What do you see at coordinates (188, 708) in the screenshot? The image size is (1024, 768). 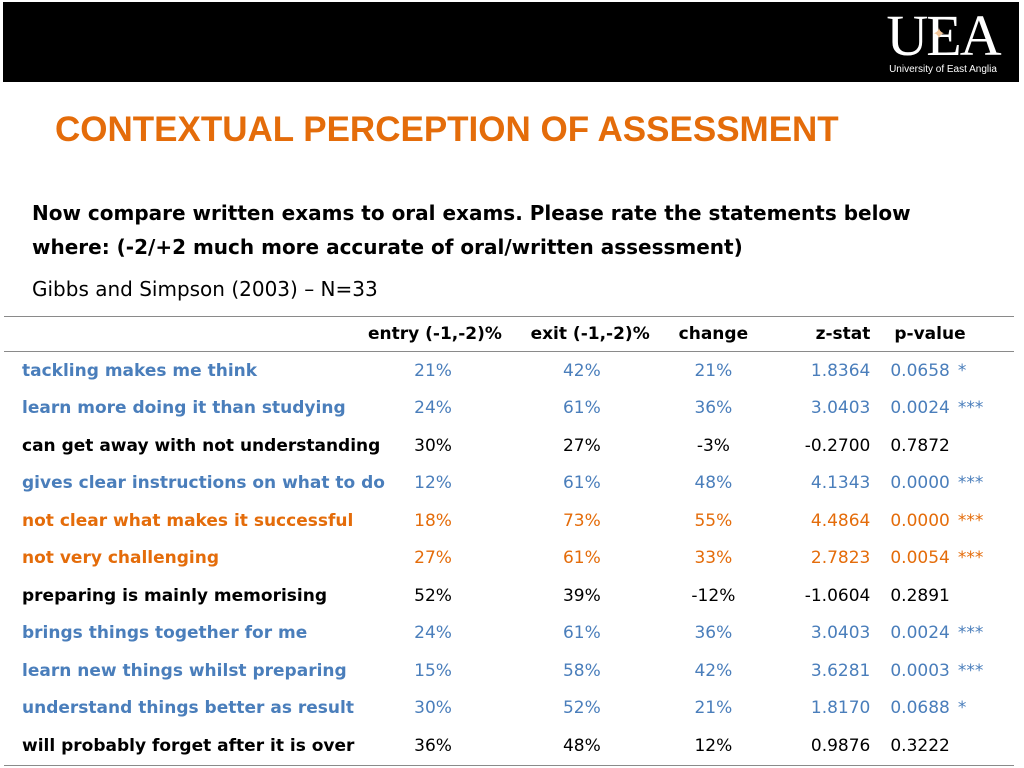 I see `statement-cell: understand things better as result` at bounding box center [188, 708].